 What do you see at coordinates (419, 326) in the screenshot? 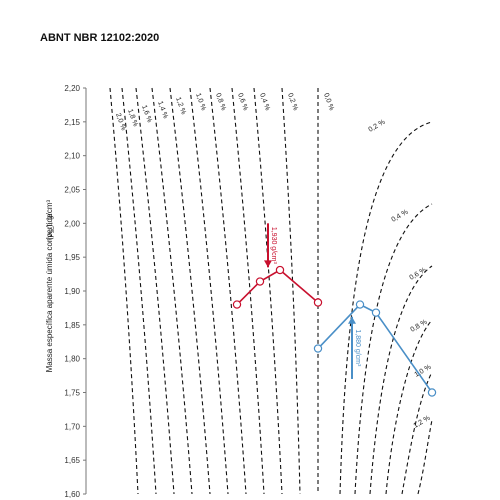
I see `curve-label-right: 0,8 %` at bounding box center [419, 326].